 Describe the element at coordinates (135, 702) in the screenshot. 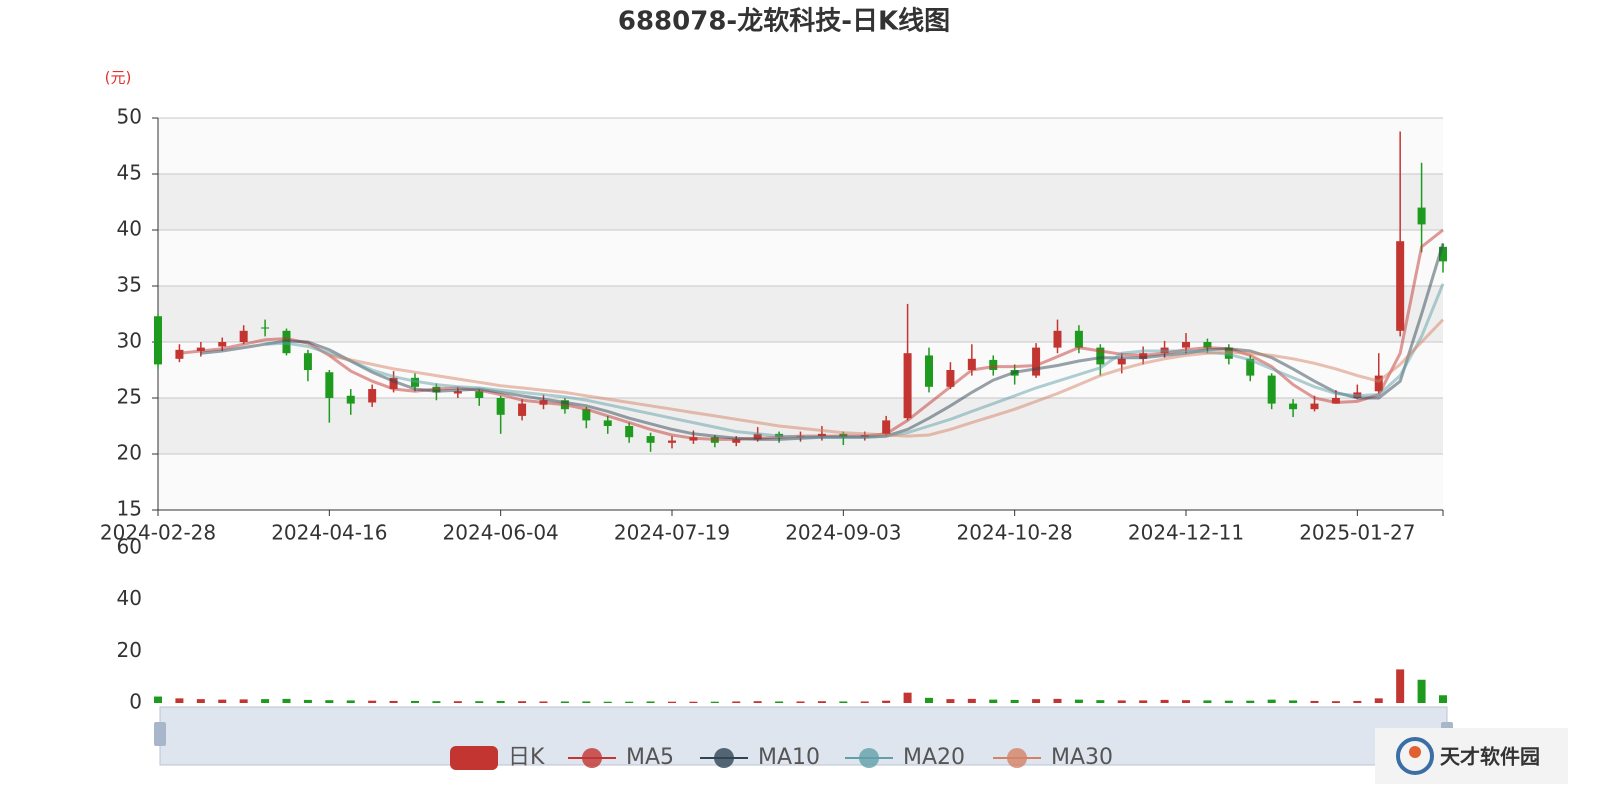

I see `y-tick-label: 0` at that location.